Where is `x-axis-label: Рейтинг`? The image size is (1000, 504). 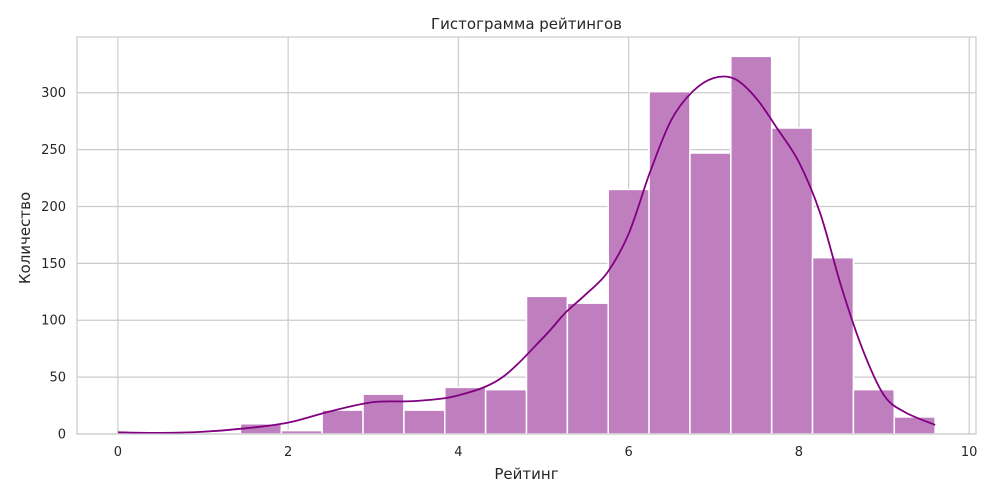 x-axis-label: Рейтинг is located at coordinates (526, 474).